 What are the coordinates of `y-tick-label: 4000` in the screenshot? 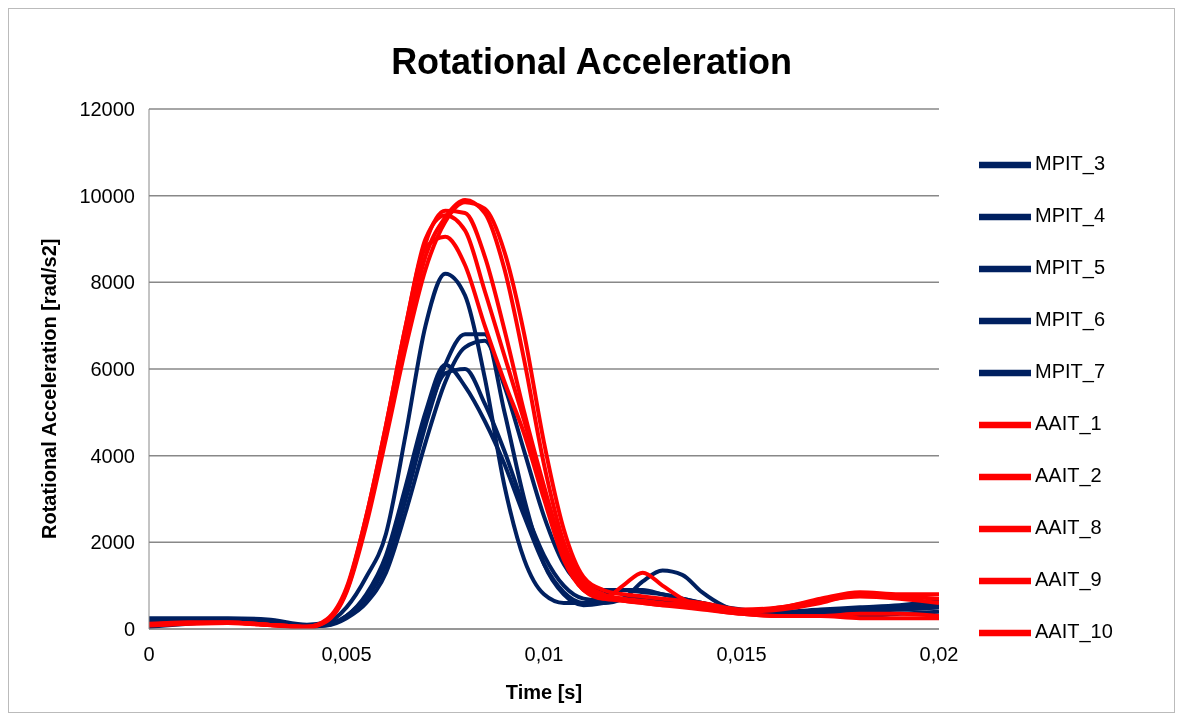 It's located at (112, 455).